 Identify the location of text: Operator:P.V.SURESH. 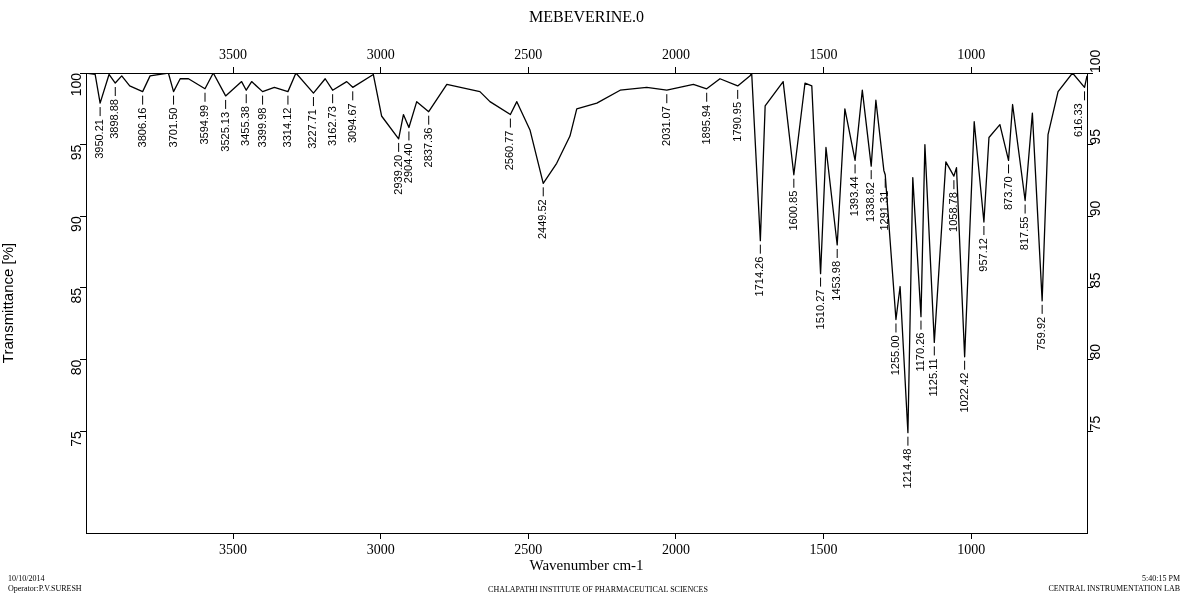
(45, 589).